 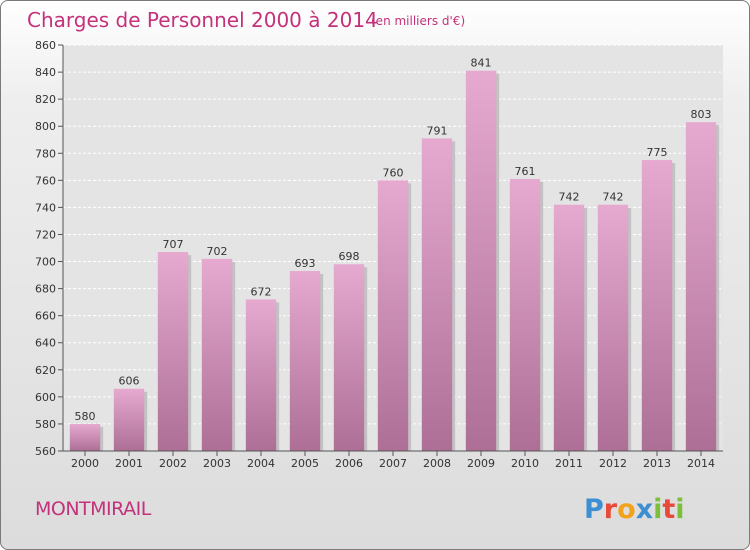 What do you see at coordinates (45, 207) in the screenshot?
I see `y-tick-label: 740` at bounding box center [45, 207].